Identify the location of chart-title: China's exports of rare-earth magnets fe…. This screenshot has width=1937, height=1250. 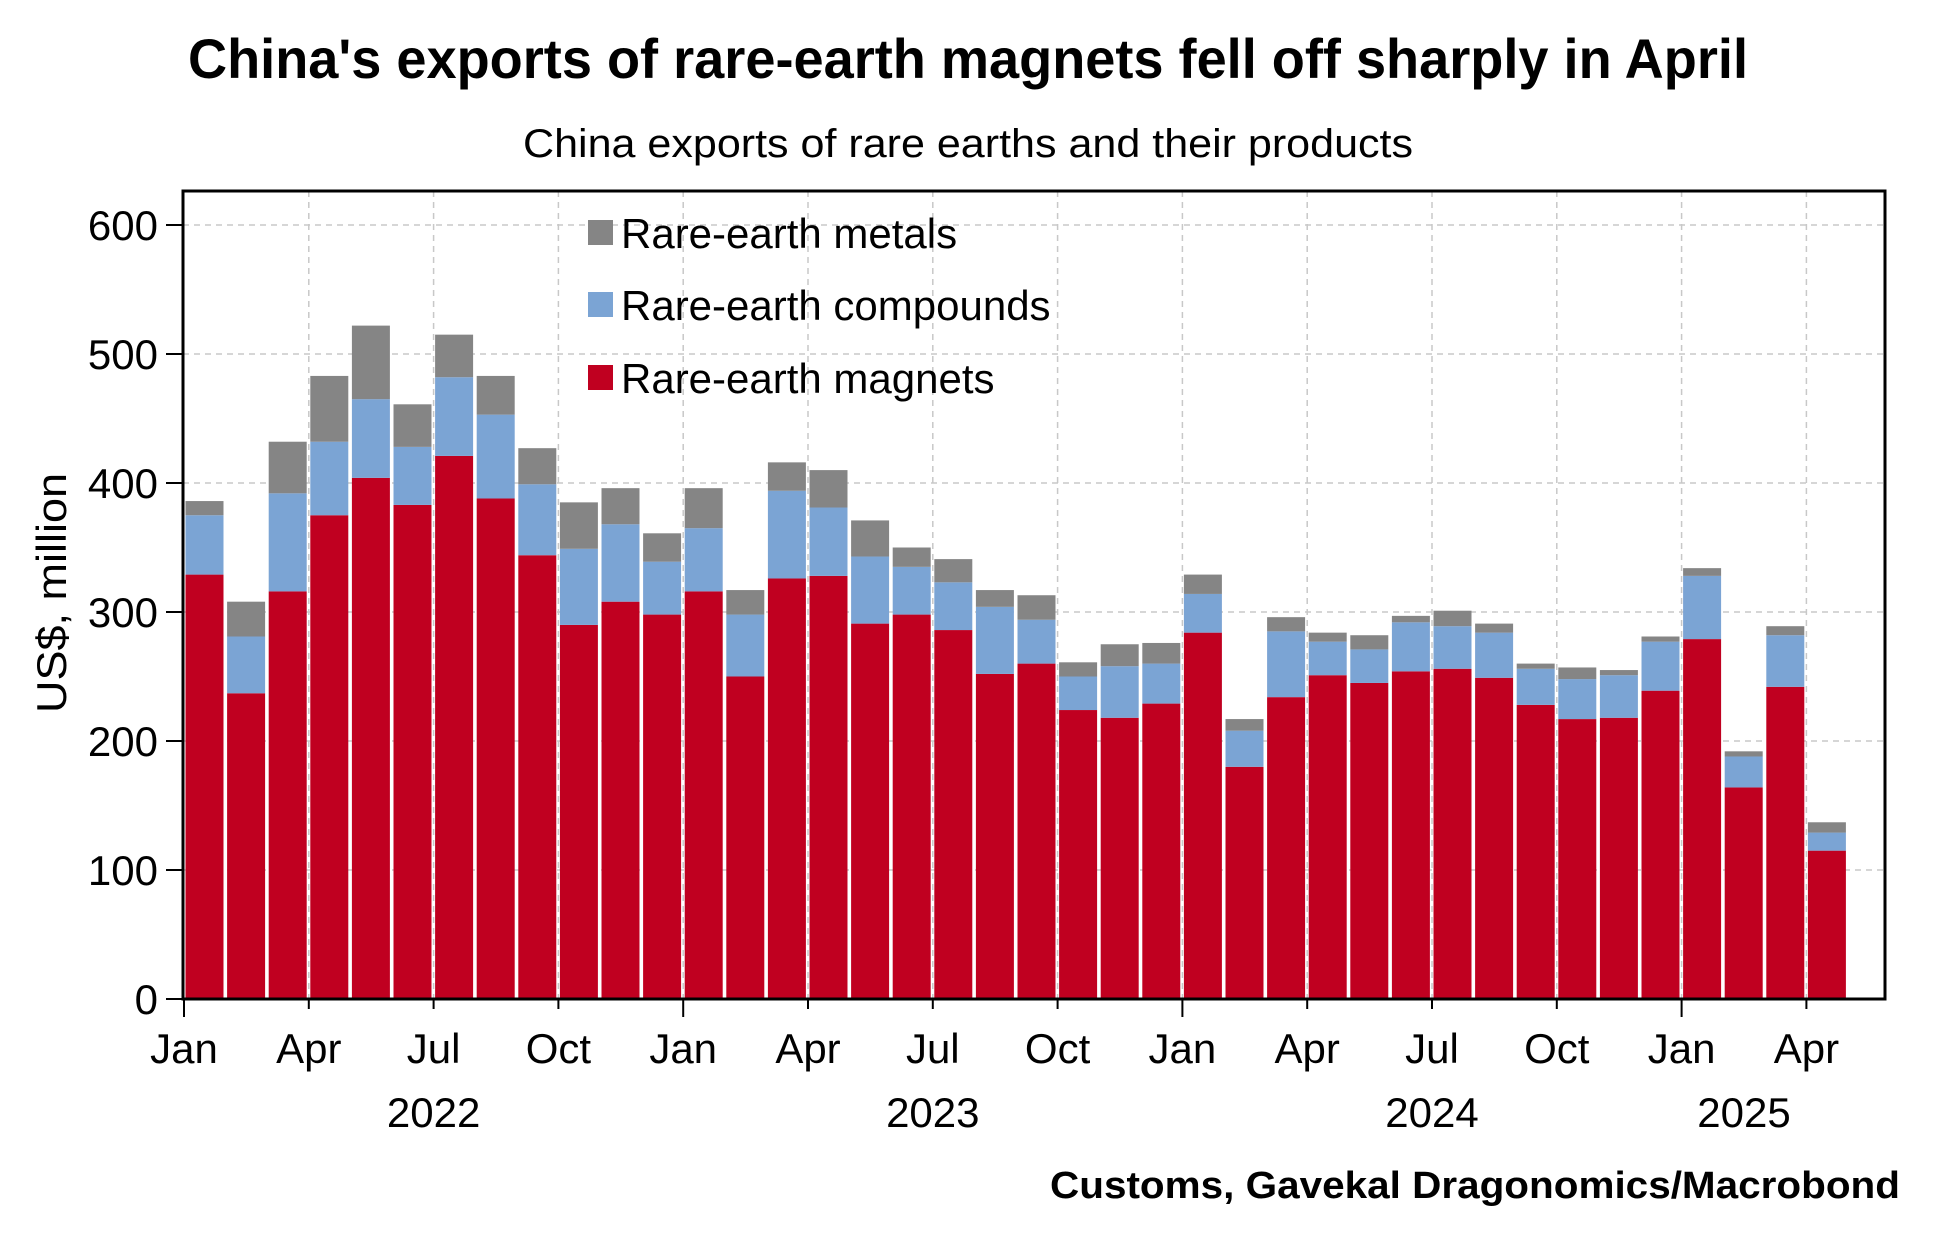
(968, 58).